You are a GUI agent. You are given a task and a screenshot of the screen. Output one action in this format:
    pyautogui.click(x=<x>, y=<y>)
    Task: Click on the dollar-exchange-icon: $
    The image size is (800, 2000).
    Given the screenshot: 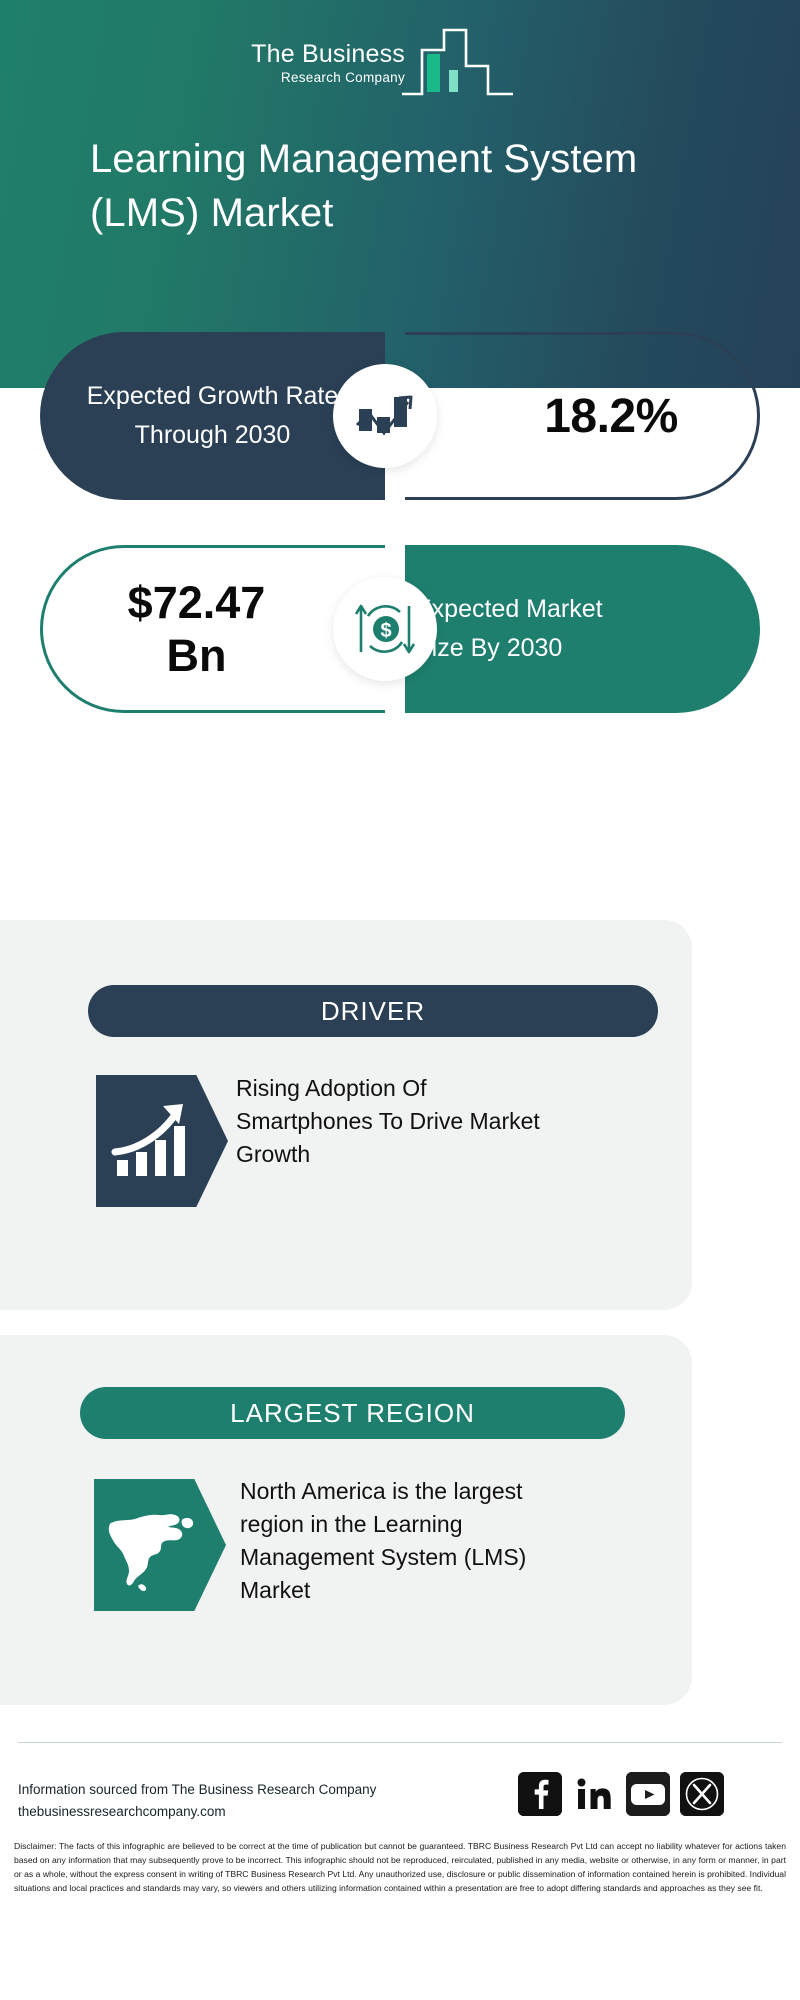 What is the action you would take?
    pyautogui.click(x=385, y=629)
    